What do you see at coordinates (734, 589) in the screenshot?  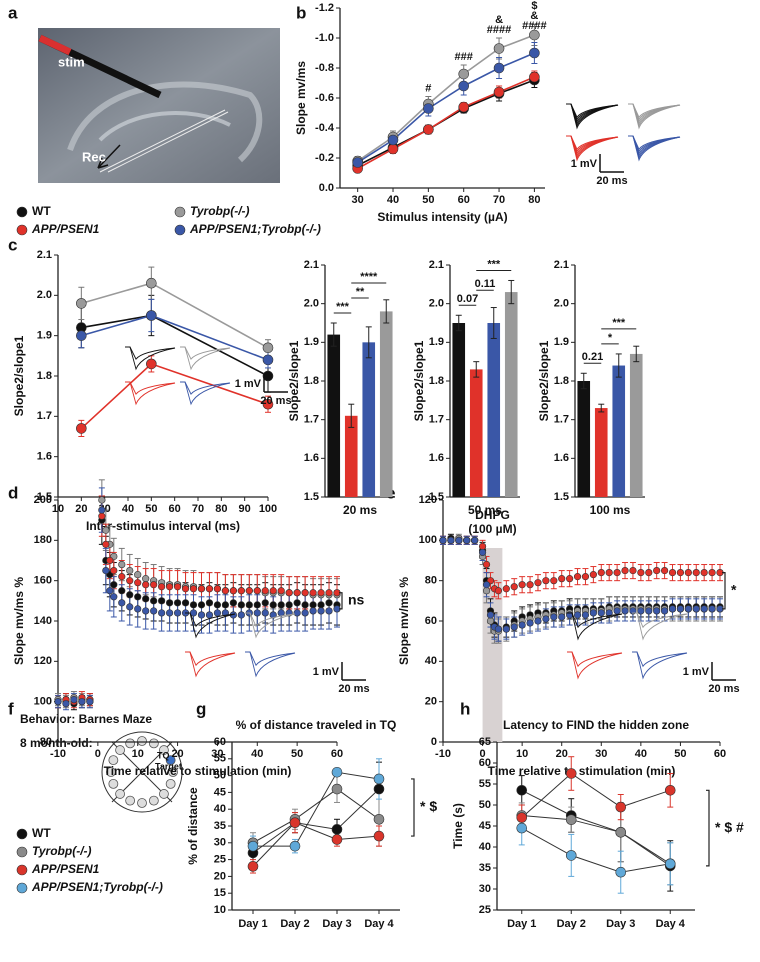 I see `side-note: *` at bounding box center [734, 589].